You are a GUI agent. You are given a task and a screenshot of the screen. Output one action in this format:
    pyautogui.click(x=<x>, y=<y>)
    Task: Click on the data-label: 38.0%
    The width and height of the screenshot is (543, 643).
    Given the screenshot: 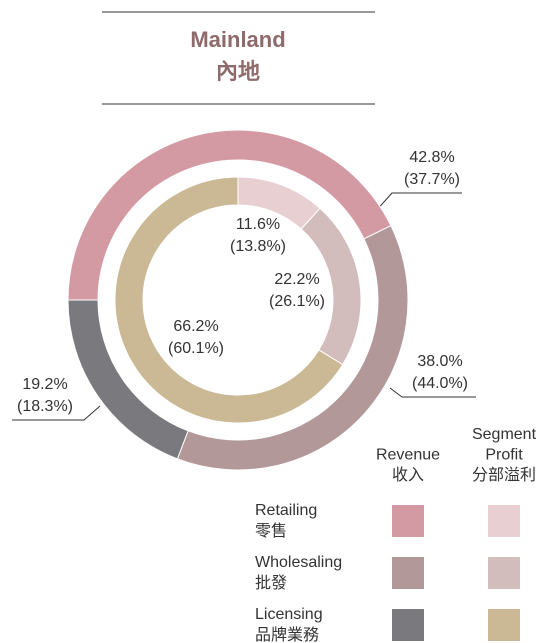 What is the action you would take?
    pyautogui.click(x=439, y=361)
    